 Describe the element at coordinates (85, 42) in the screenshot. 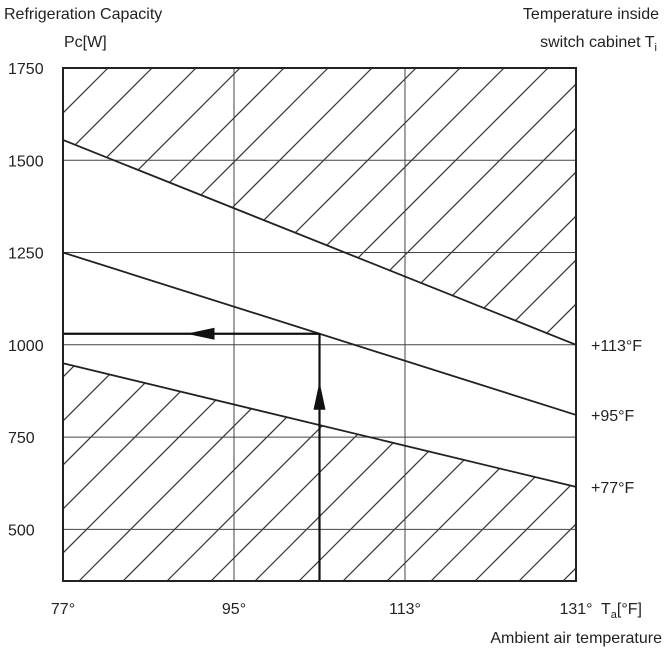

I see `y-axis-title-line2: Pc[W]` at that location.